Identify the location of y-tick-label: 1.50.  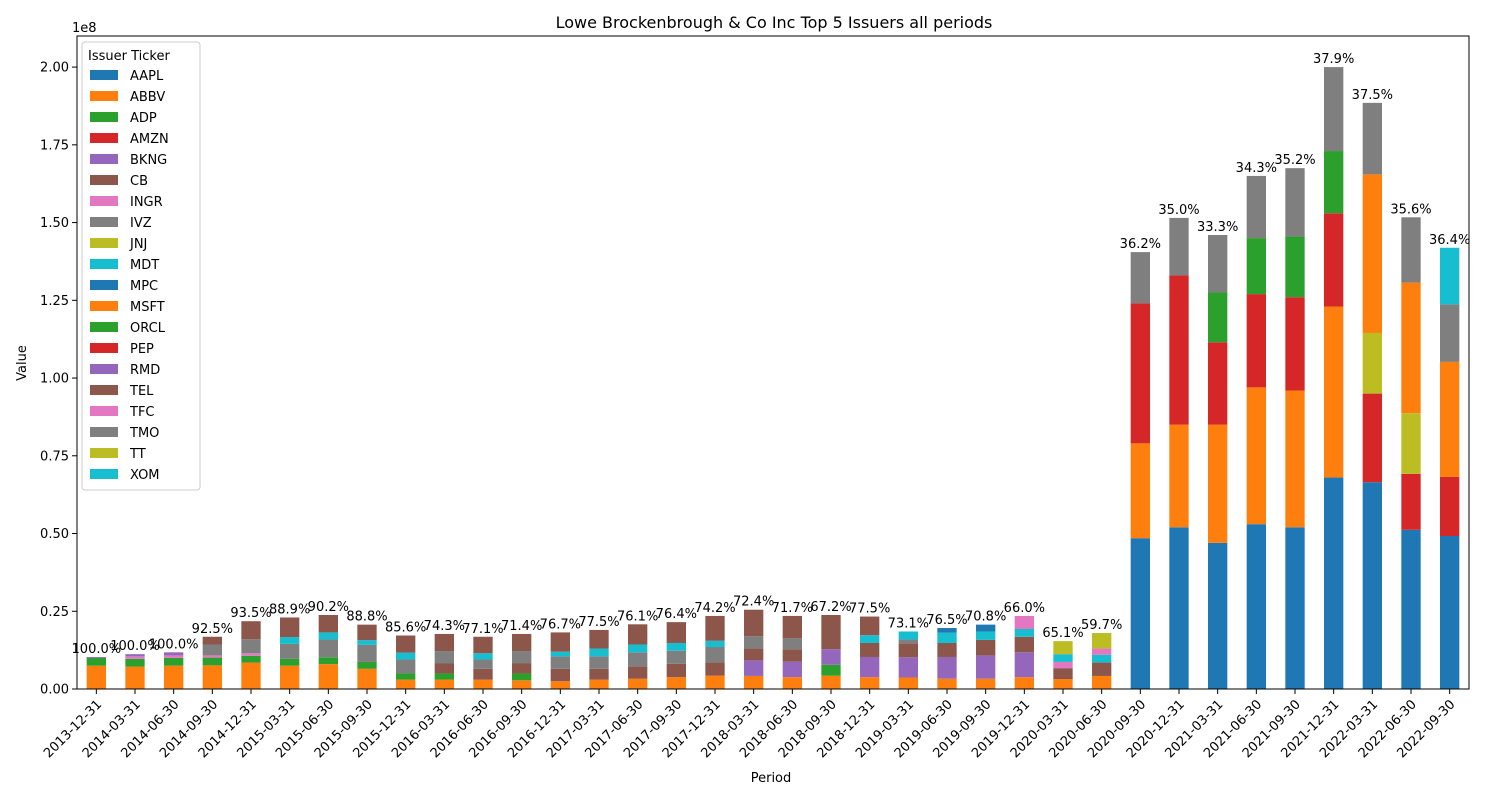
(54, 223).